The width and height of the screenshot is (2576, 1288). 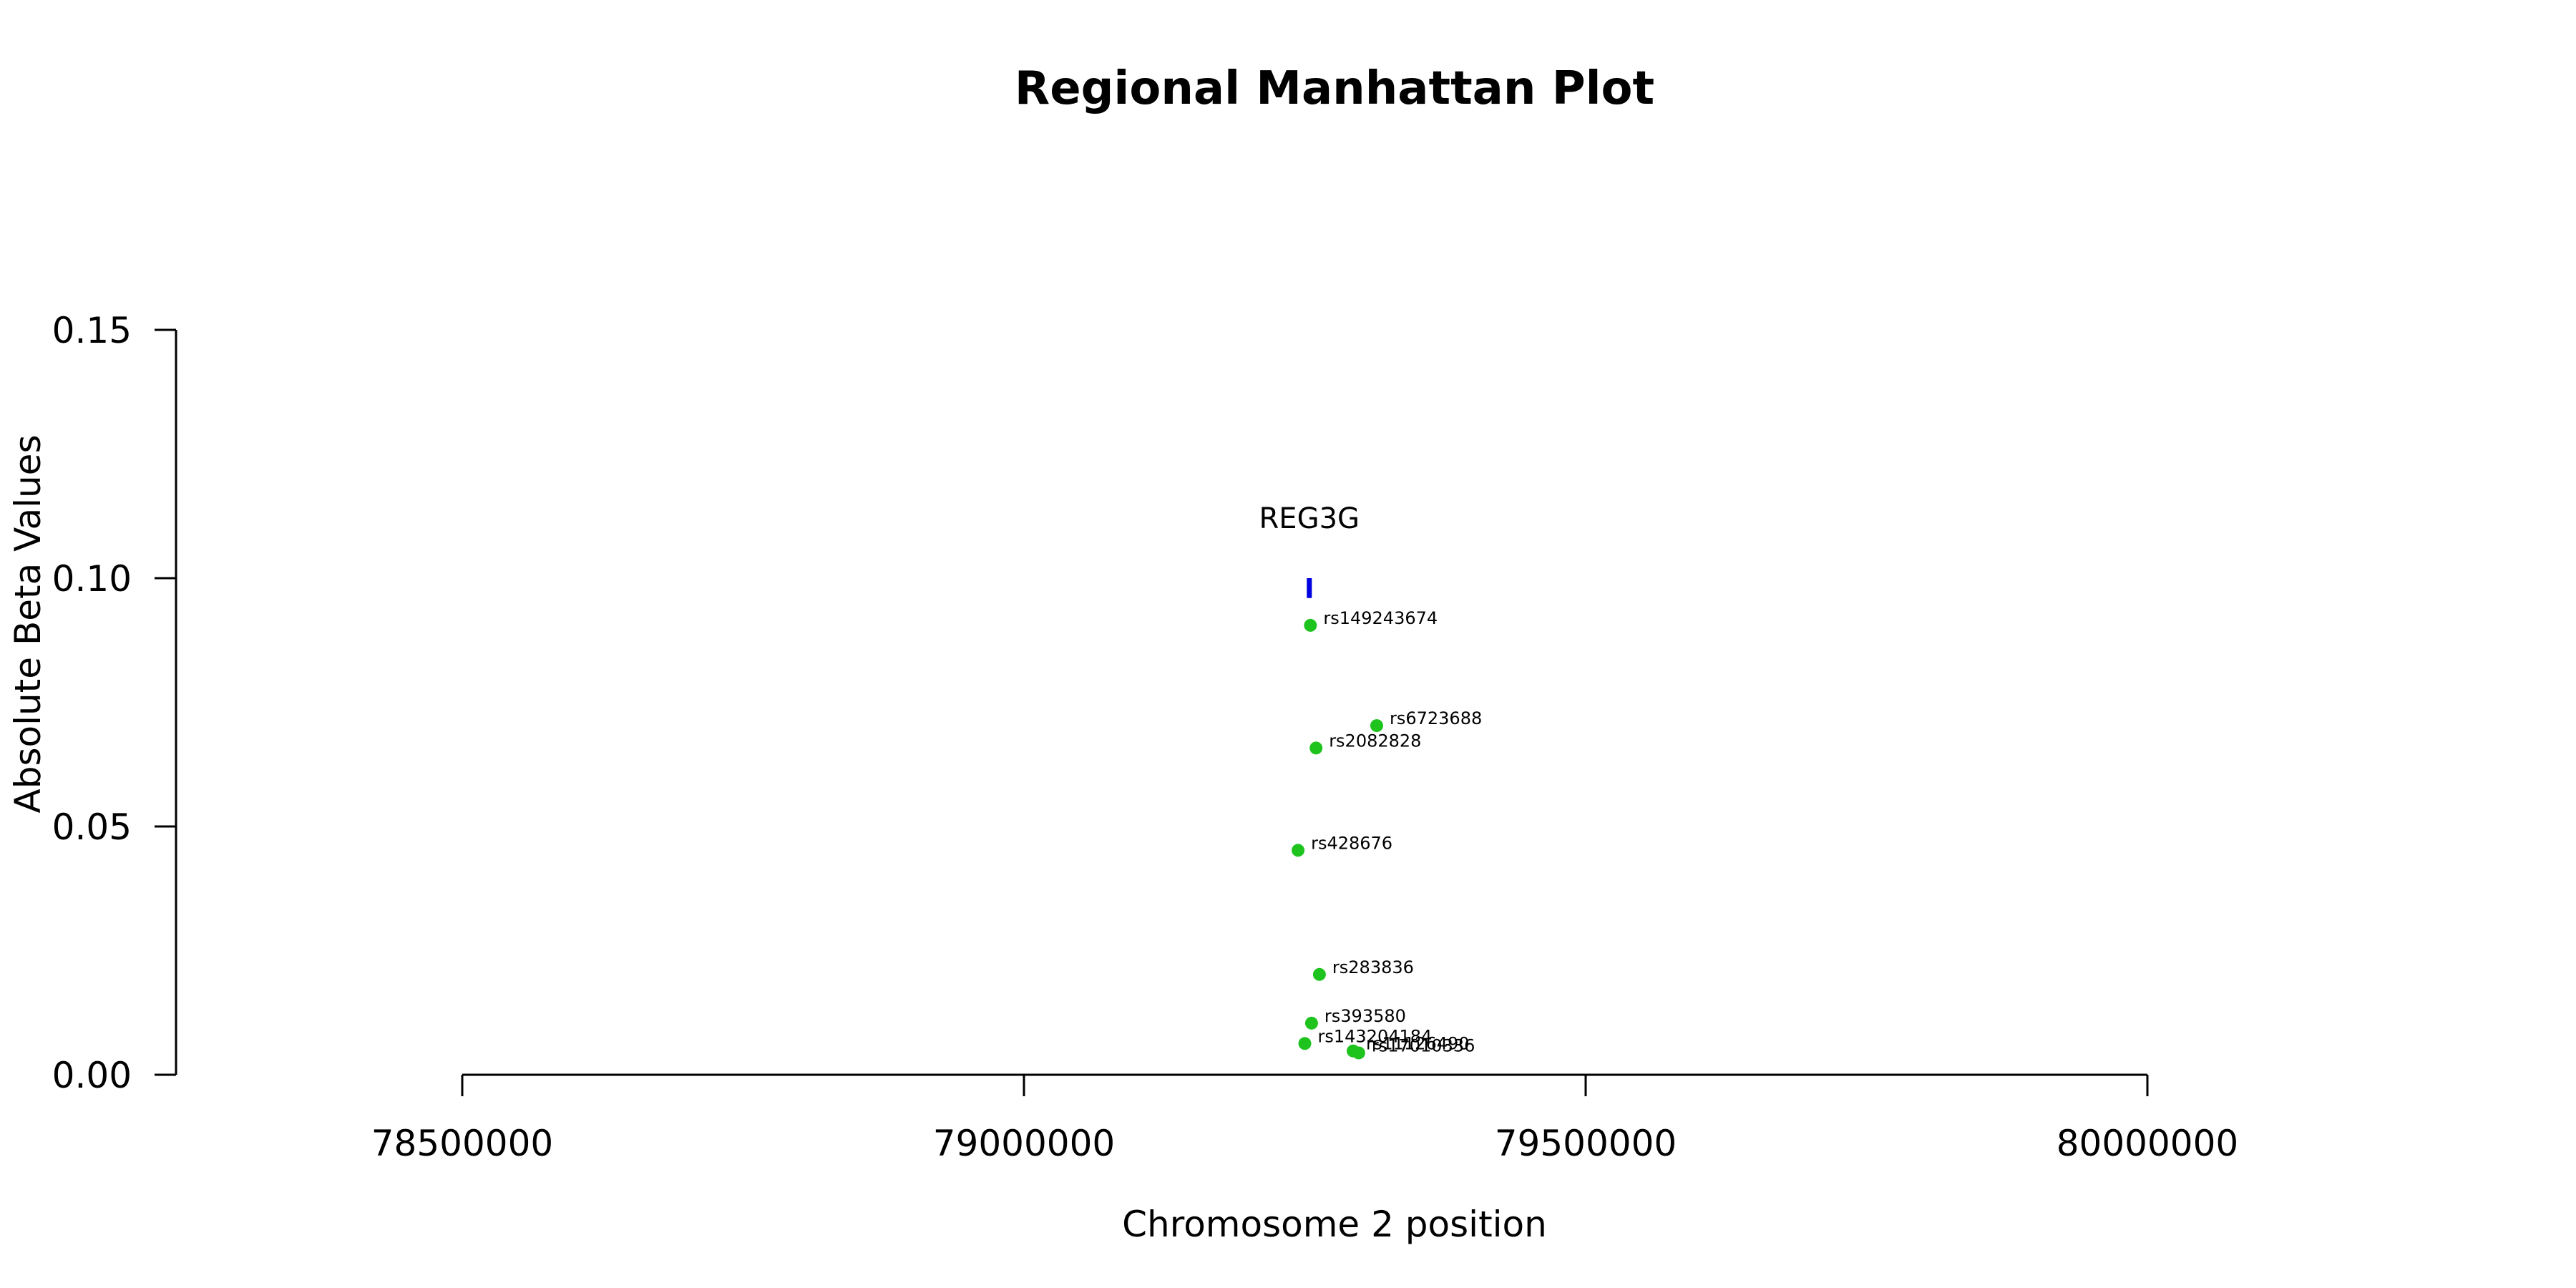 What do you see at coordinates (1334, 1224) in the screenshot?
I see `x-axis-label: Chromosome 2 position` at bounding box center [1334, 1224].